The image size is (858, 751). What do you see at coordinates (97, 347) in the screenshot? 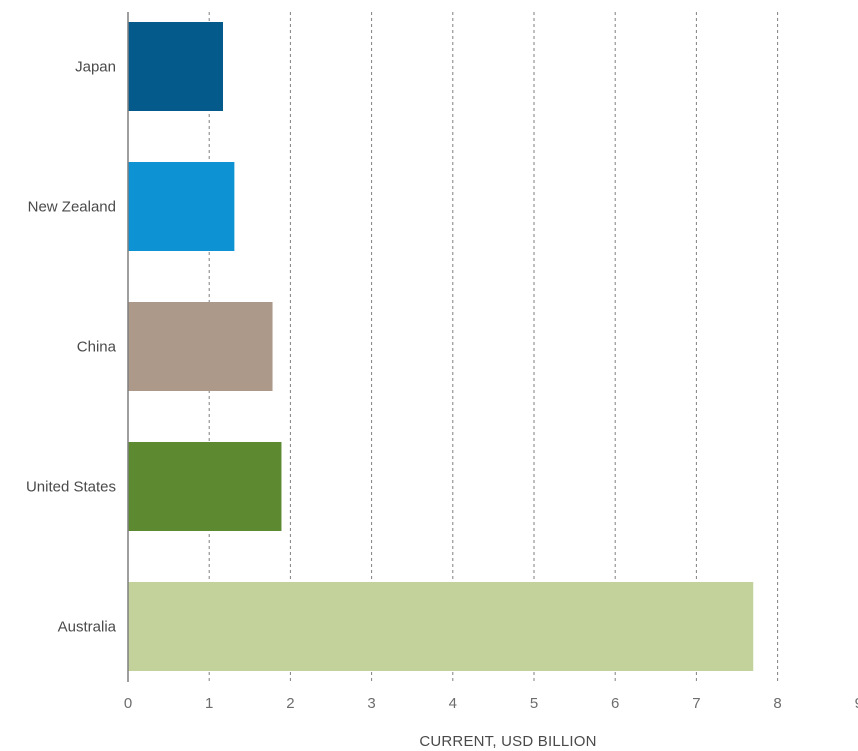
I see `category-label: China` at bounding box center [97, 347].